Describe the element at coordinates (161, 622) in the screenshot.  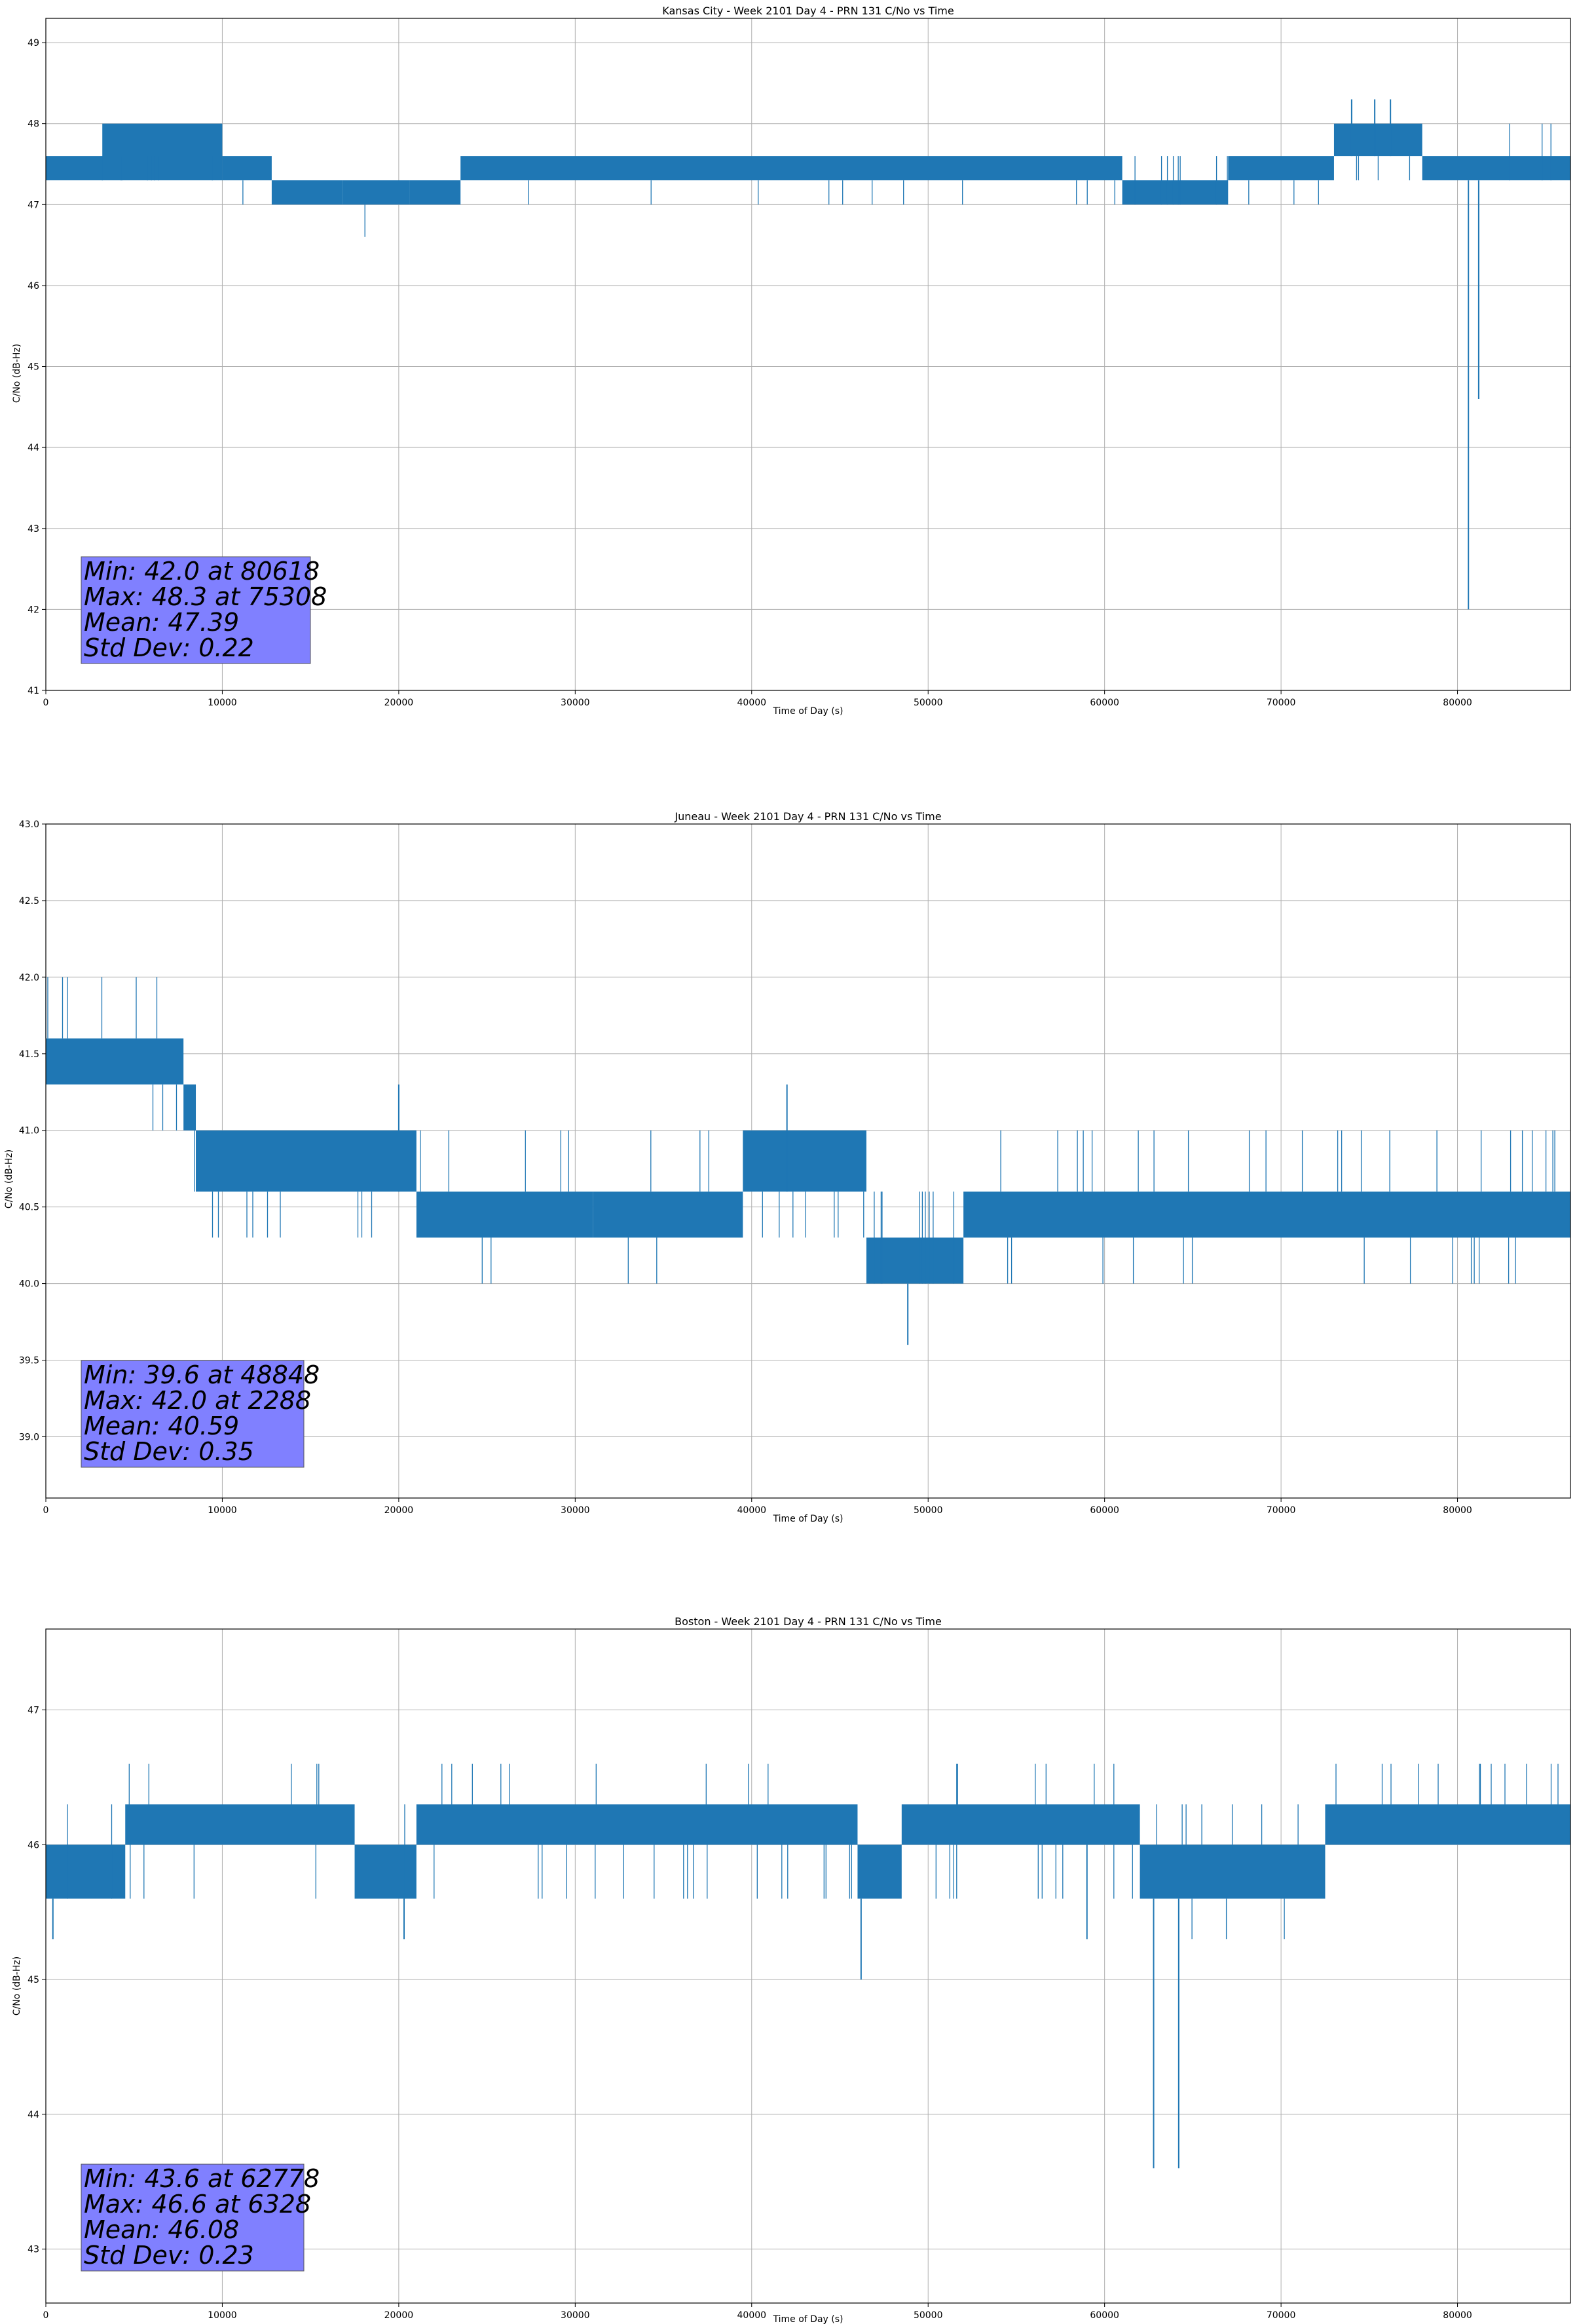
I see `stats-mean: Mean: 47.39` at that location.